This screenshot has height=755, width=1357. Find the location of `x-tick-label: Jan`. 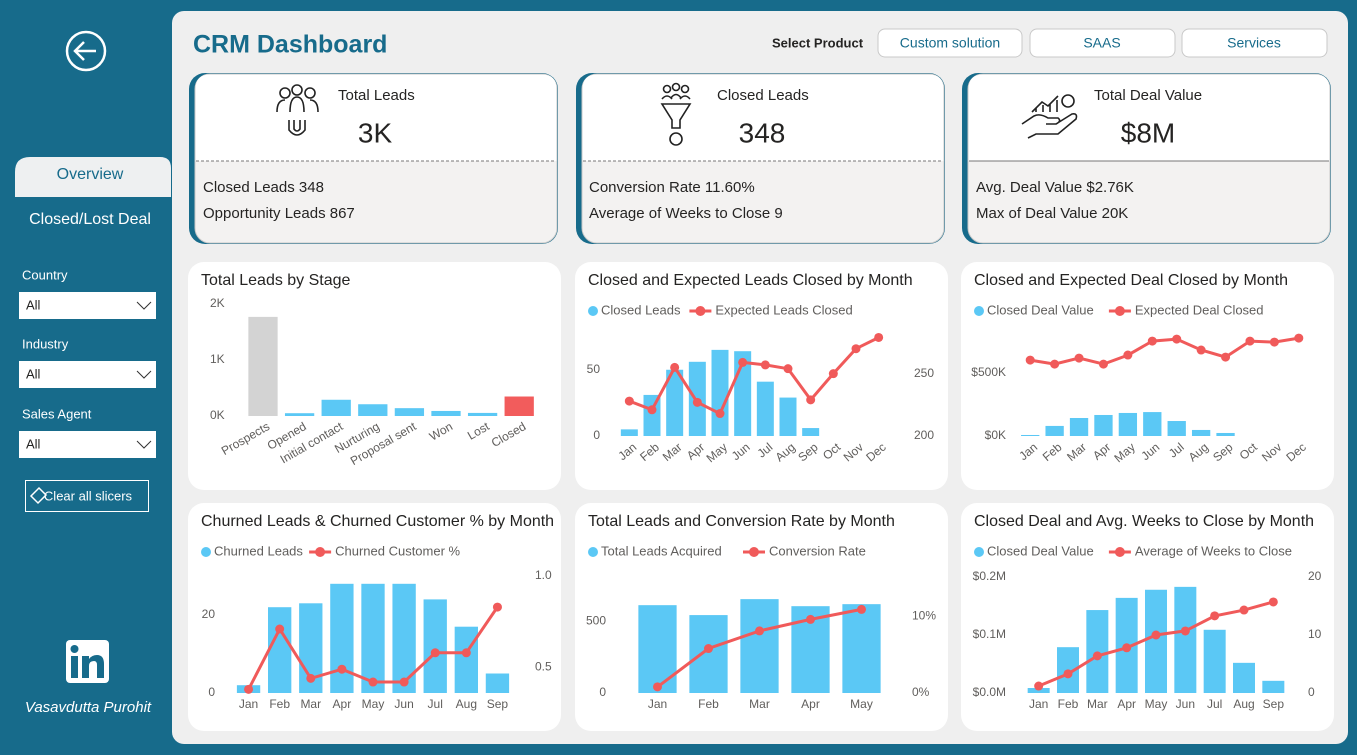

x-tick-label: Jan is located at coordinates (657, 704).